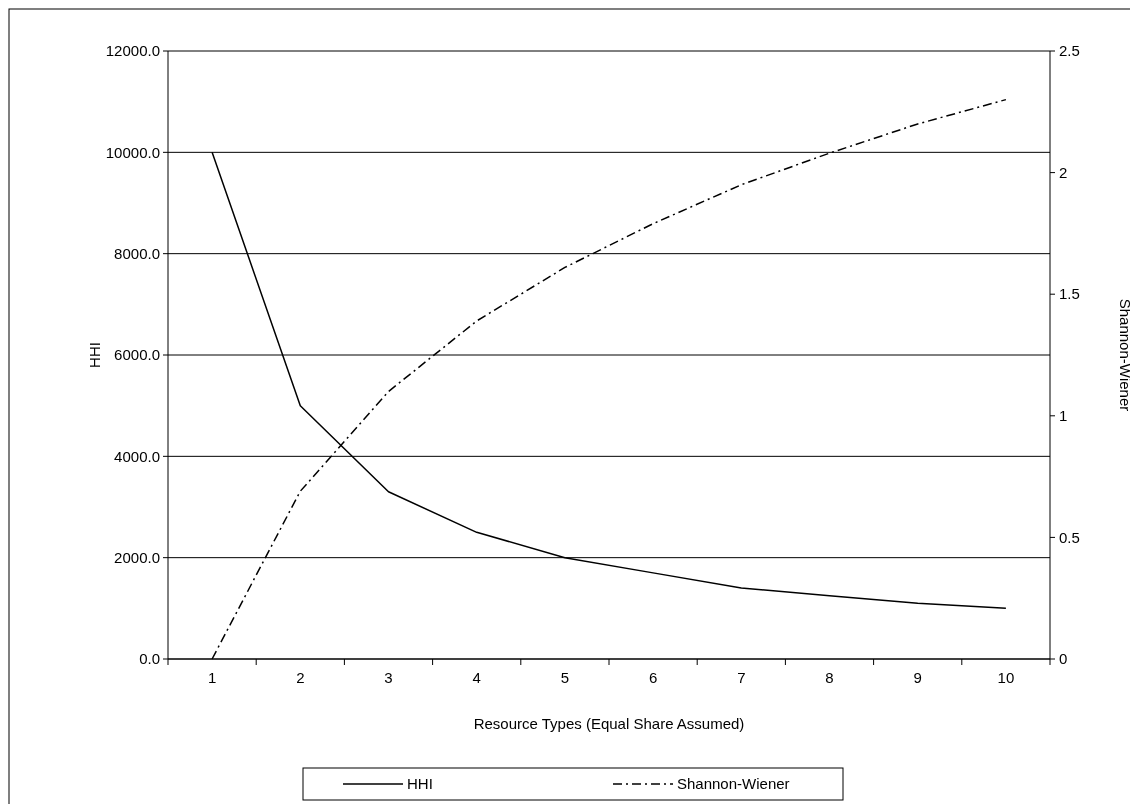  Describe the element at coordinates (565, 677) in the screenshot. I see `x-tick-label: 5` at that location.